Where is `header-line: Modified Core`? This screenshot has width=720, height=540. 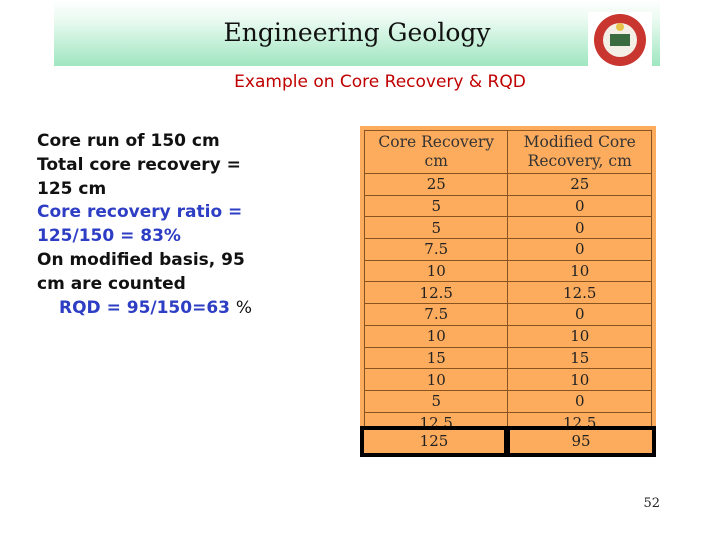 header-line: Modified Core is located at coordinates (579, 142).